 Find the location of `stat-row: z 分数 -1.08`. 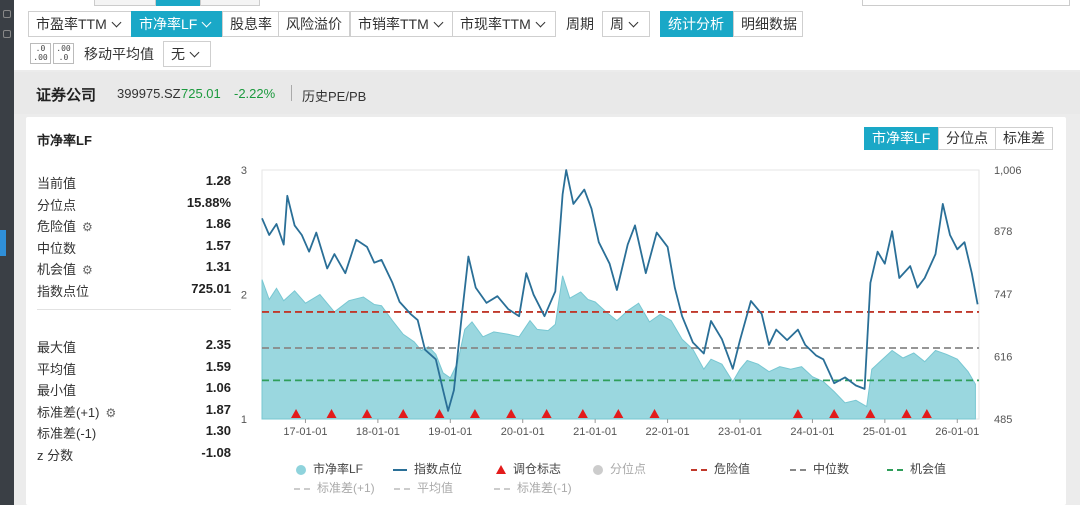

stat-row: z 分数 -1.08 is located at coordinates (134, 454).